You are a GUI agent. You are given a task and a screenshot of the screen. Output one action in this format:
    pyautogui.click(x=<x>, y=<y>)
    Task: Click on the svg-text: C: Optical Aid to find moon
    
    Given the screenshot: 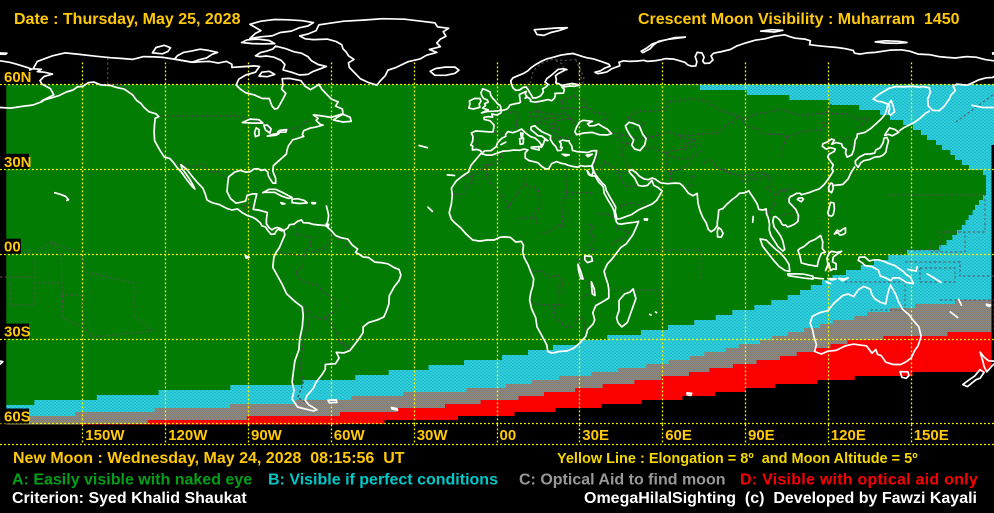 What is the action you would take?
    pyautogui.click(x=622, y=480)
    